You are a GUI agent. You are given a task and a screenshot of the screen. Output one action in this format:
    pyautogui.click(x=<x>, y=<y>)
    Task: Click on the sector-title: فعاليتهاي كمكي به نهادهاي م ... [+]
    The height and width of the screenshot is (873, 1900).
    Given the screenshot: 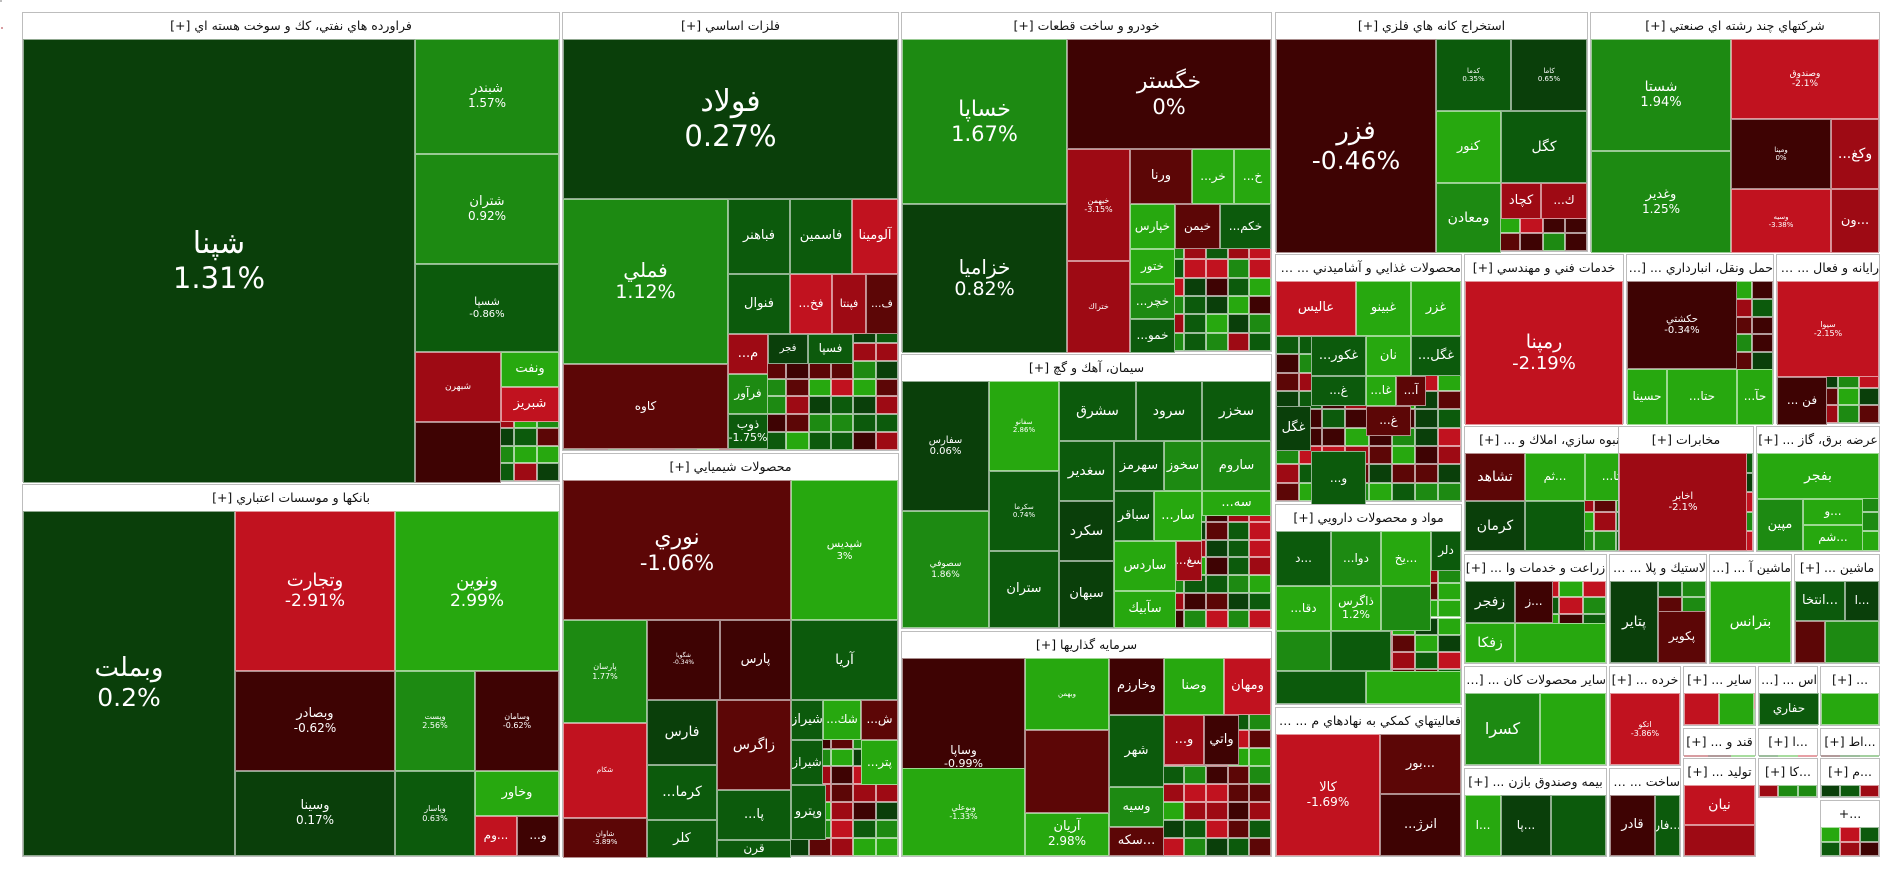 What is the action you would take?
    pyautogui.click(x=1368, y=721)
    